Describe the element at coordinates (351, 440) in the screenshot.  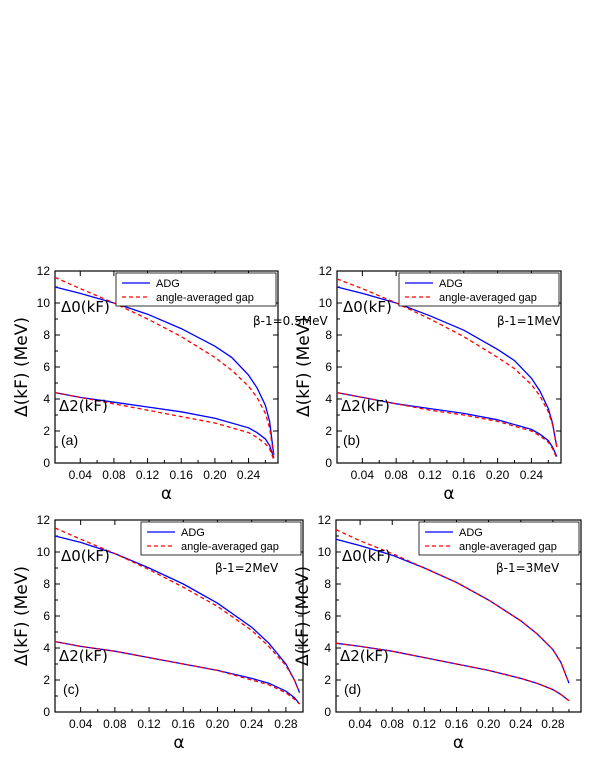
I see `panel-label: (b)` at that location.